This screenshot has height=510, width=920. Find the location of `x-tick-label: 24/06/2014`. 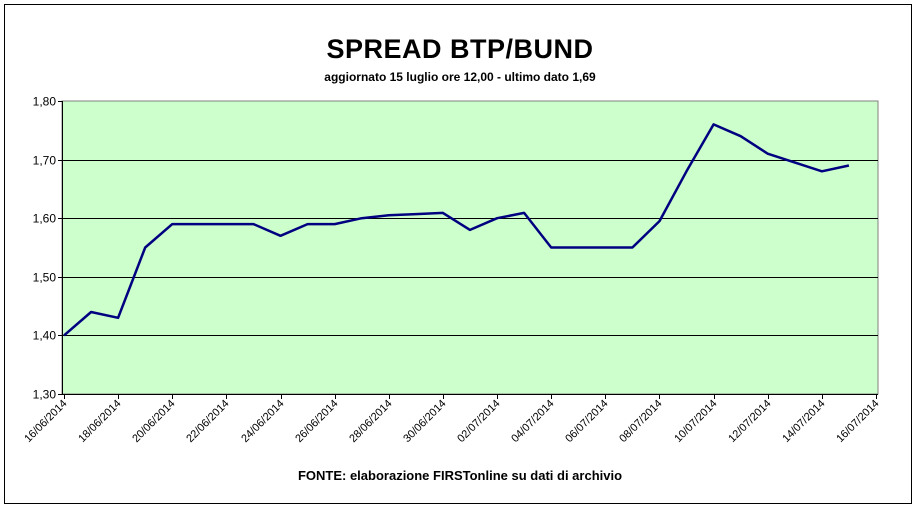

x-tick-label: 24/06/2014 is located at coordinates (262, 421).